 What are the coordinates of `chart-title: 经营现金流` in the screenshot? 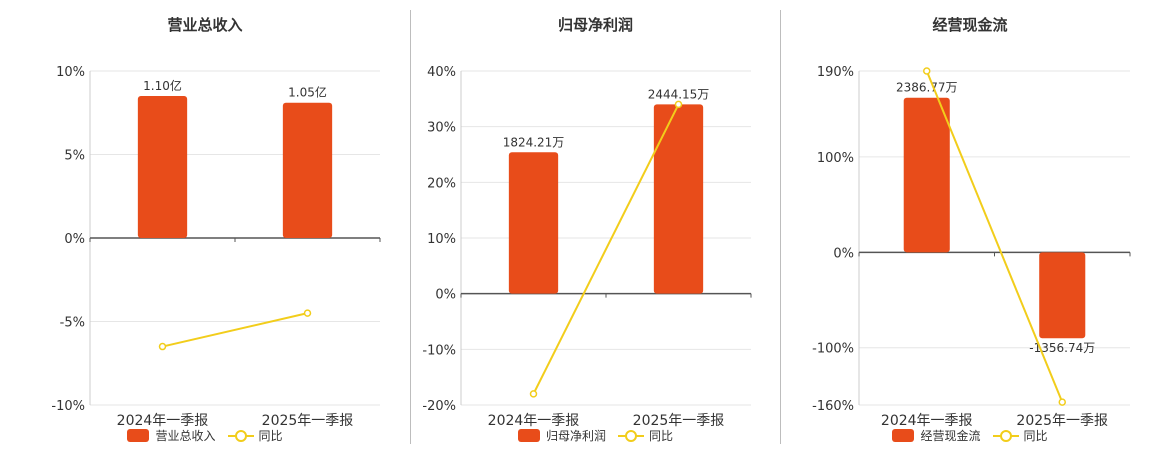 It's located at (970, 25).